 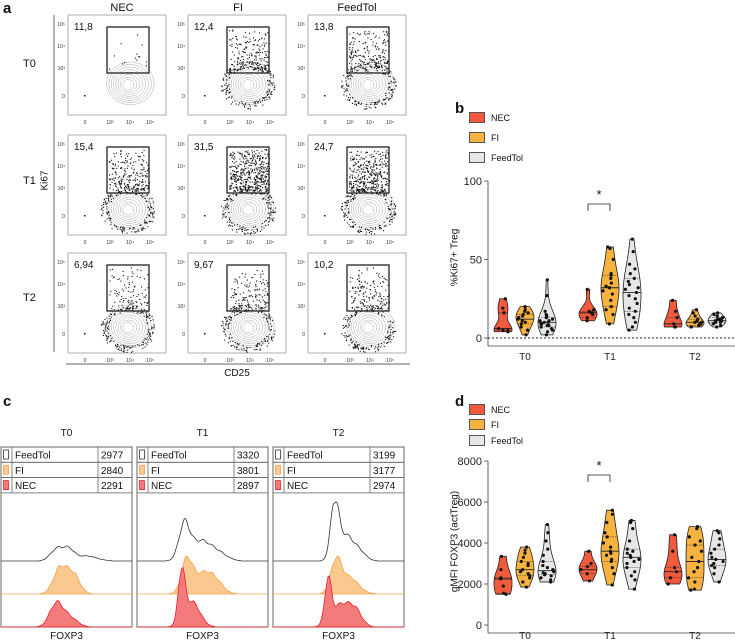 What do you see at coordinates (588, 566) in the screenshot?
I see `violin-nec-t1` at bounding box center [588, 566].